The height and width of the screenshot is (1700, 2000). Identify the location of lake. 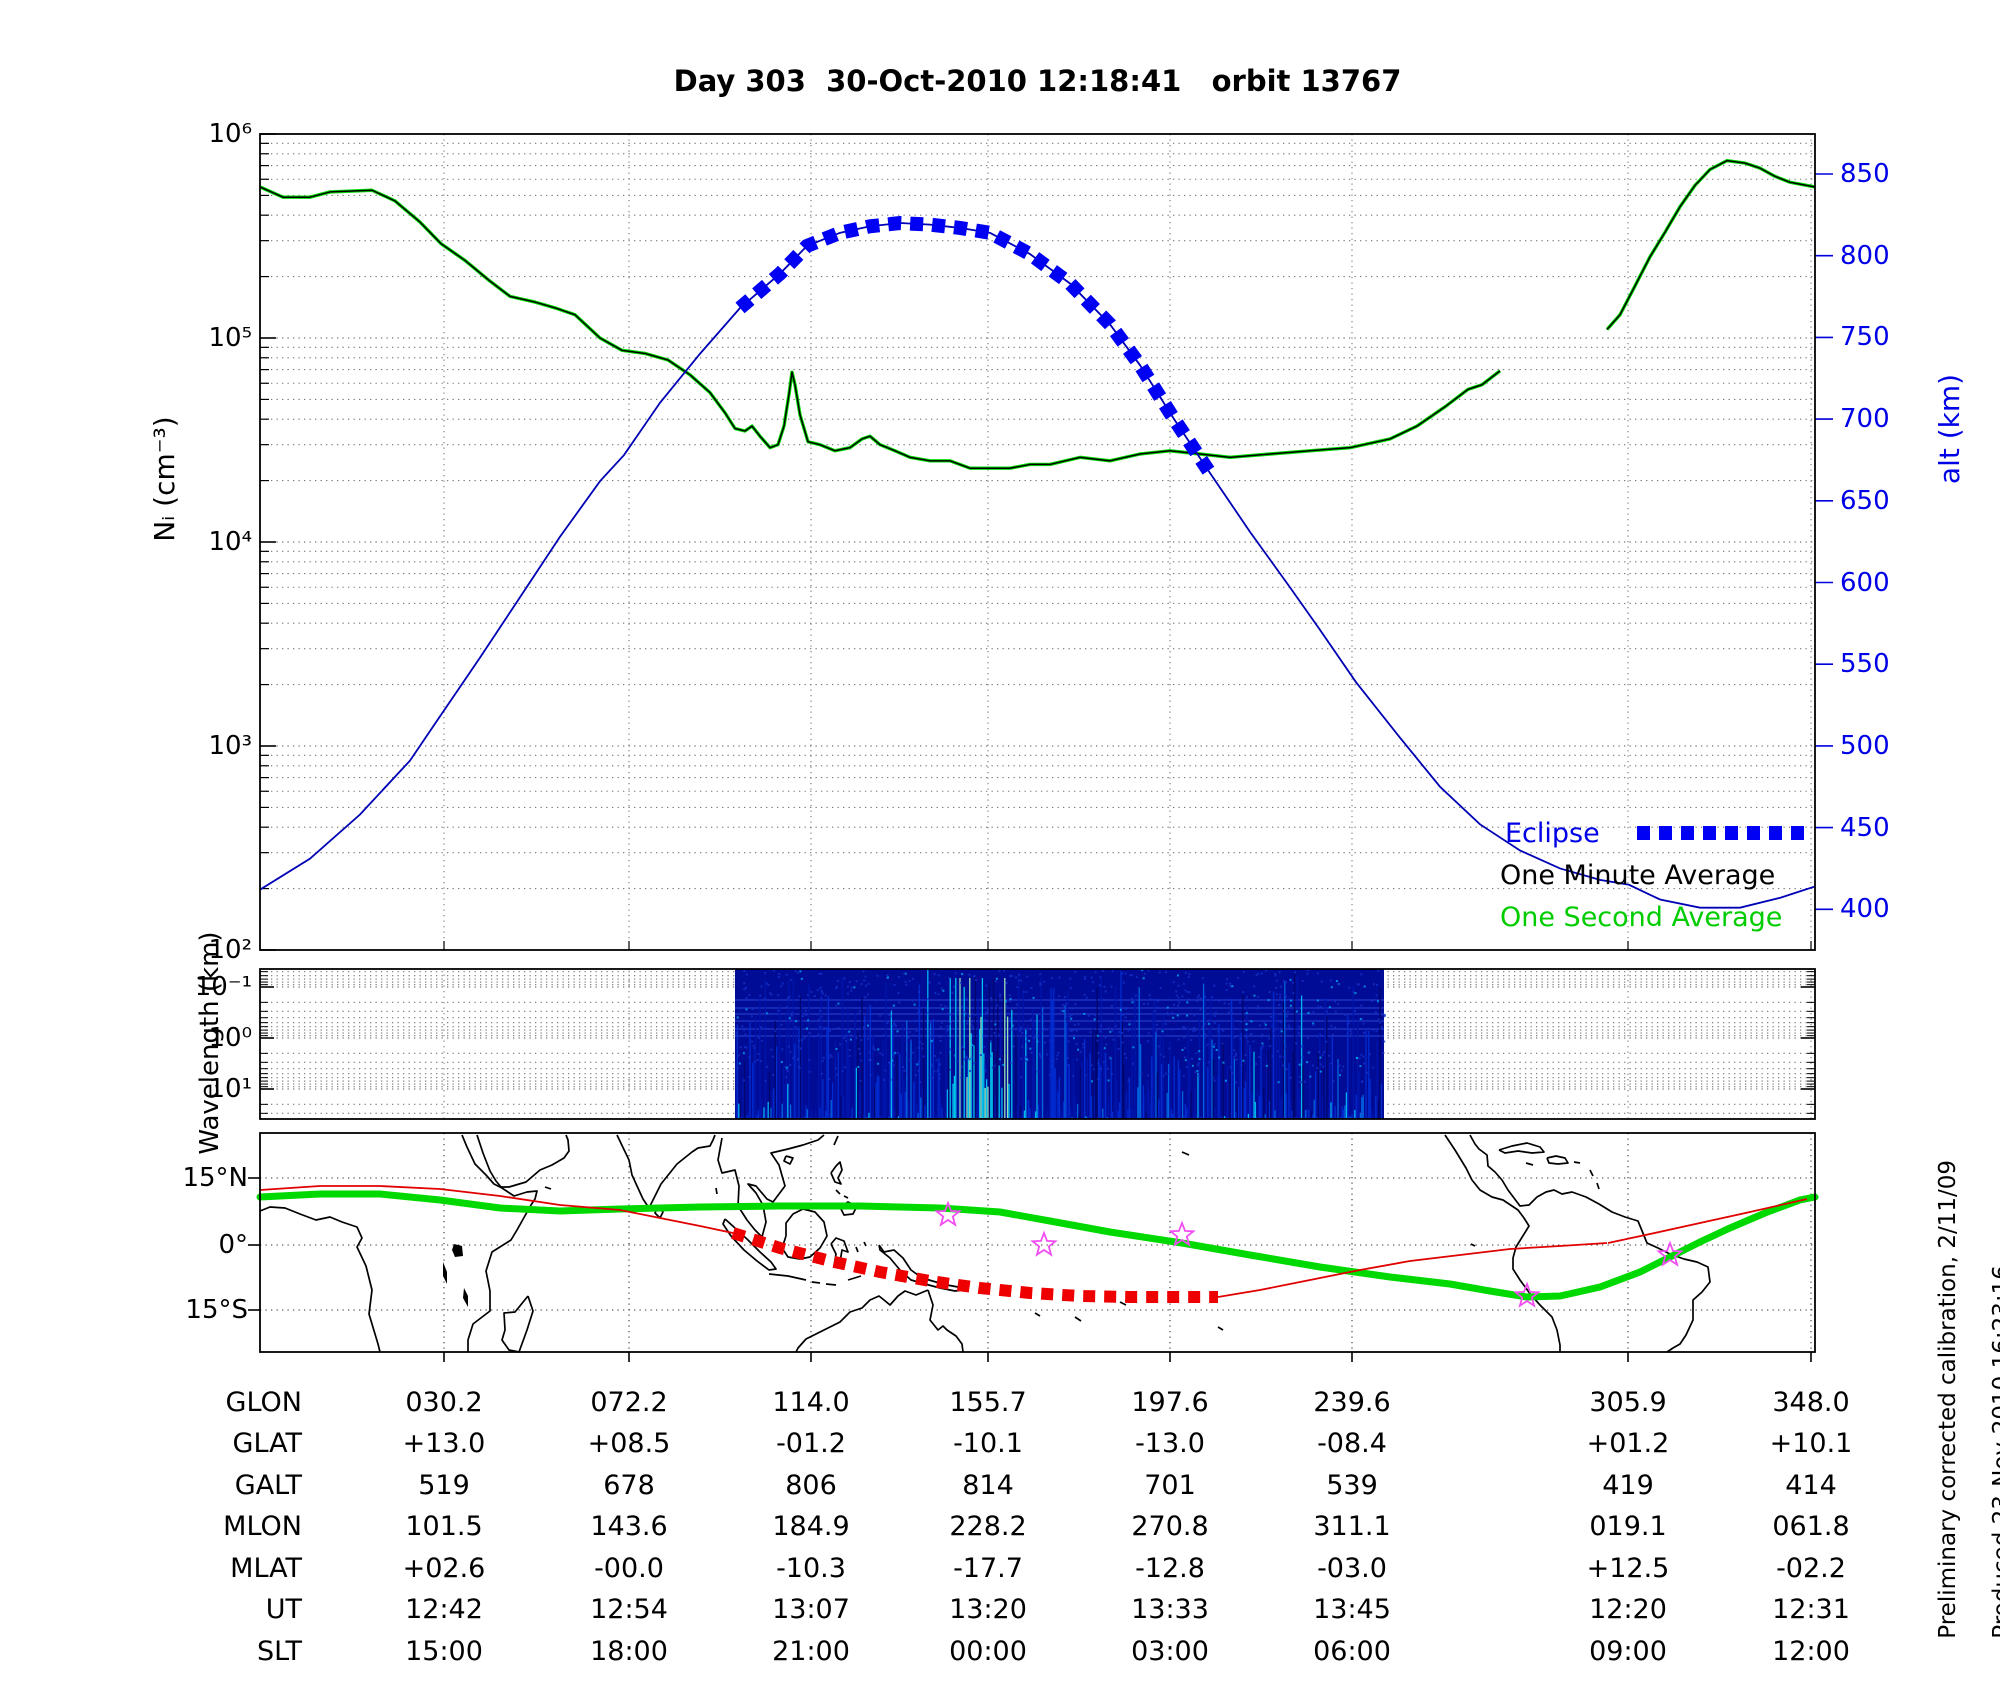
(465, 1297).